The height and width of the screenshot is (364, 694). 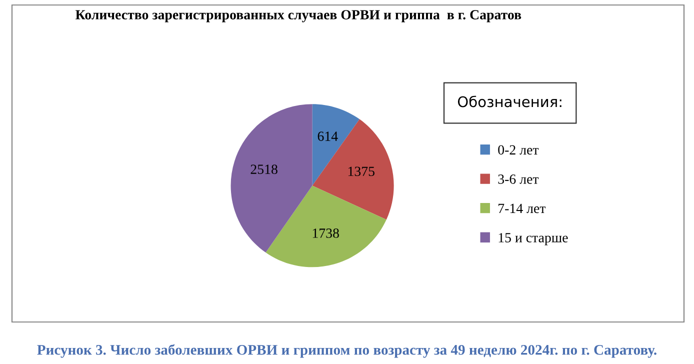 I want to click on data-label: 614, so click(x=328, y=136).